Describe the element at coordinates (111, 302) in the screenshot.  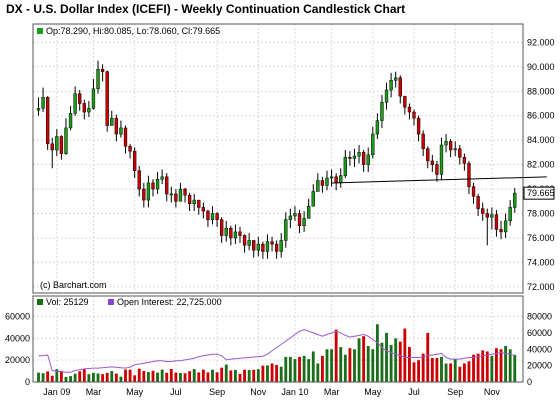
I see `open-interest-legend-swatch` at that location.